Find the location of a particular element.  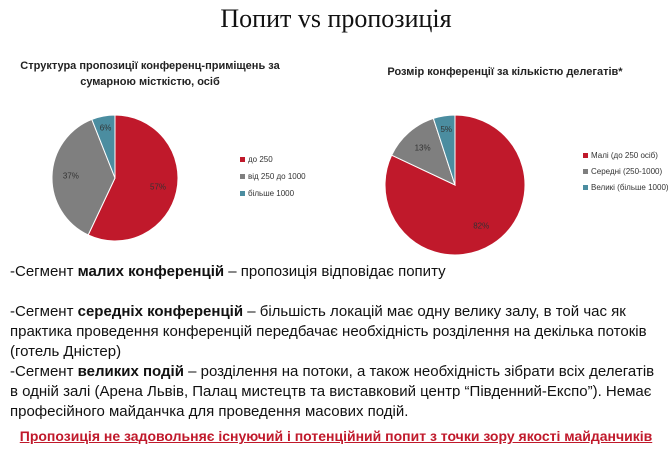

slice-label: 82% is located at coordinates (481, 225).